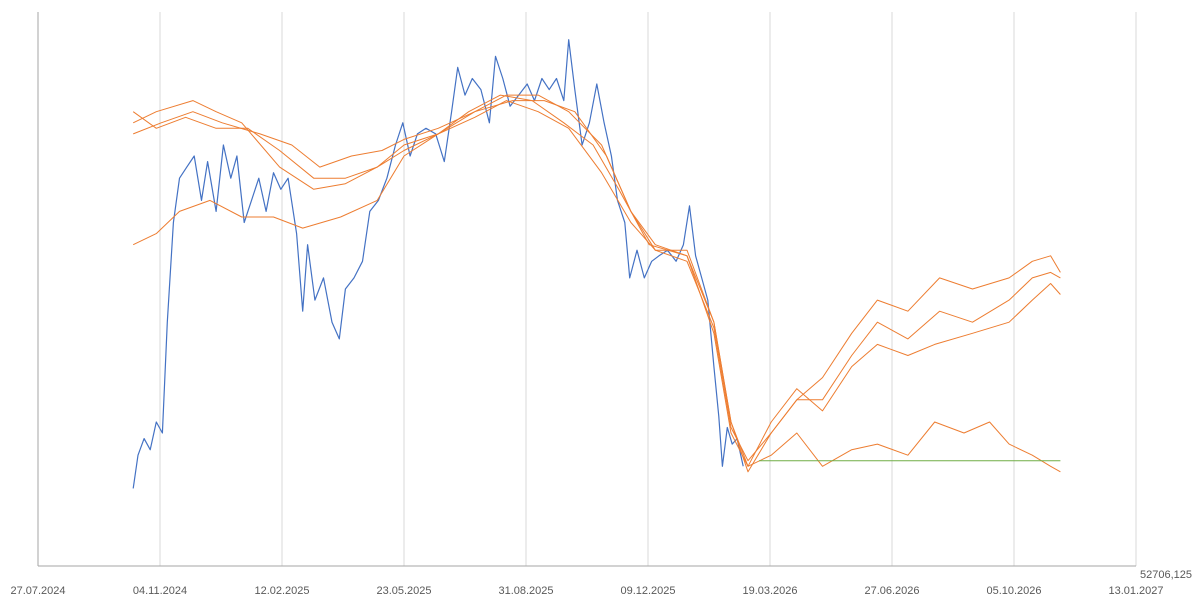 The width and height of the screenshot is (1200, 603). I want to click on axis-end-value-label: 52706,125, so click(1166, 575).